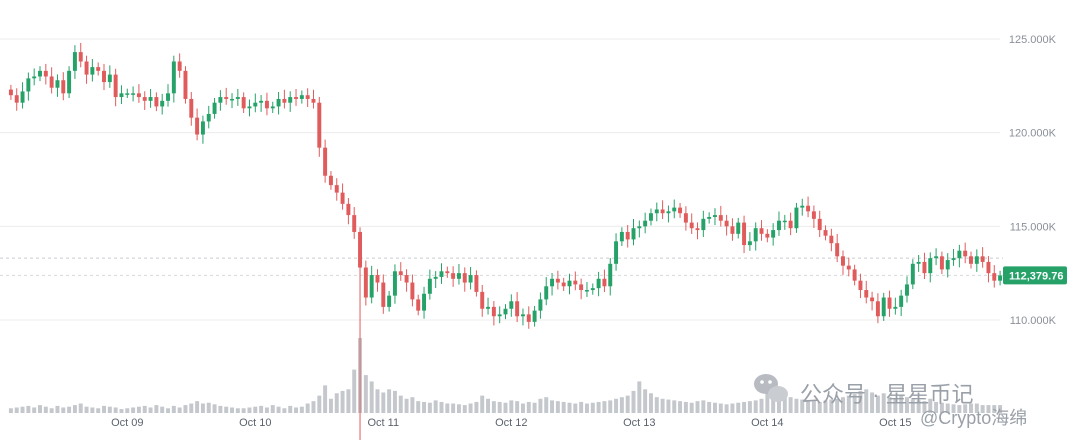  I want to click on y-axis-ticks: 125.000K 120.000K 115.000K 110.000K, so click(1033, 180).